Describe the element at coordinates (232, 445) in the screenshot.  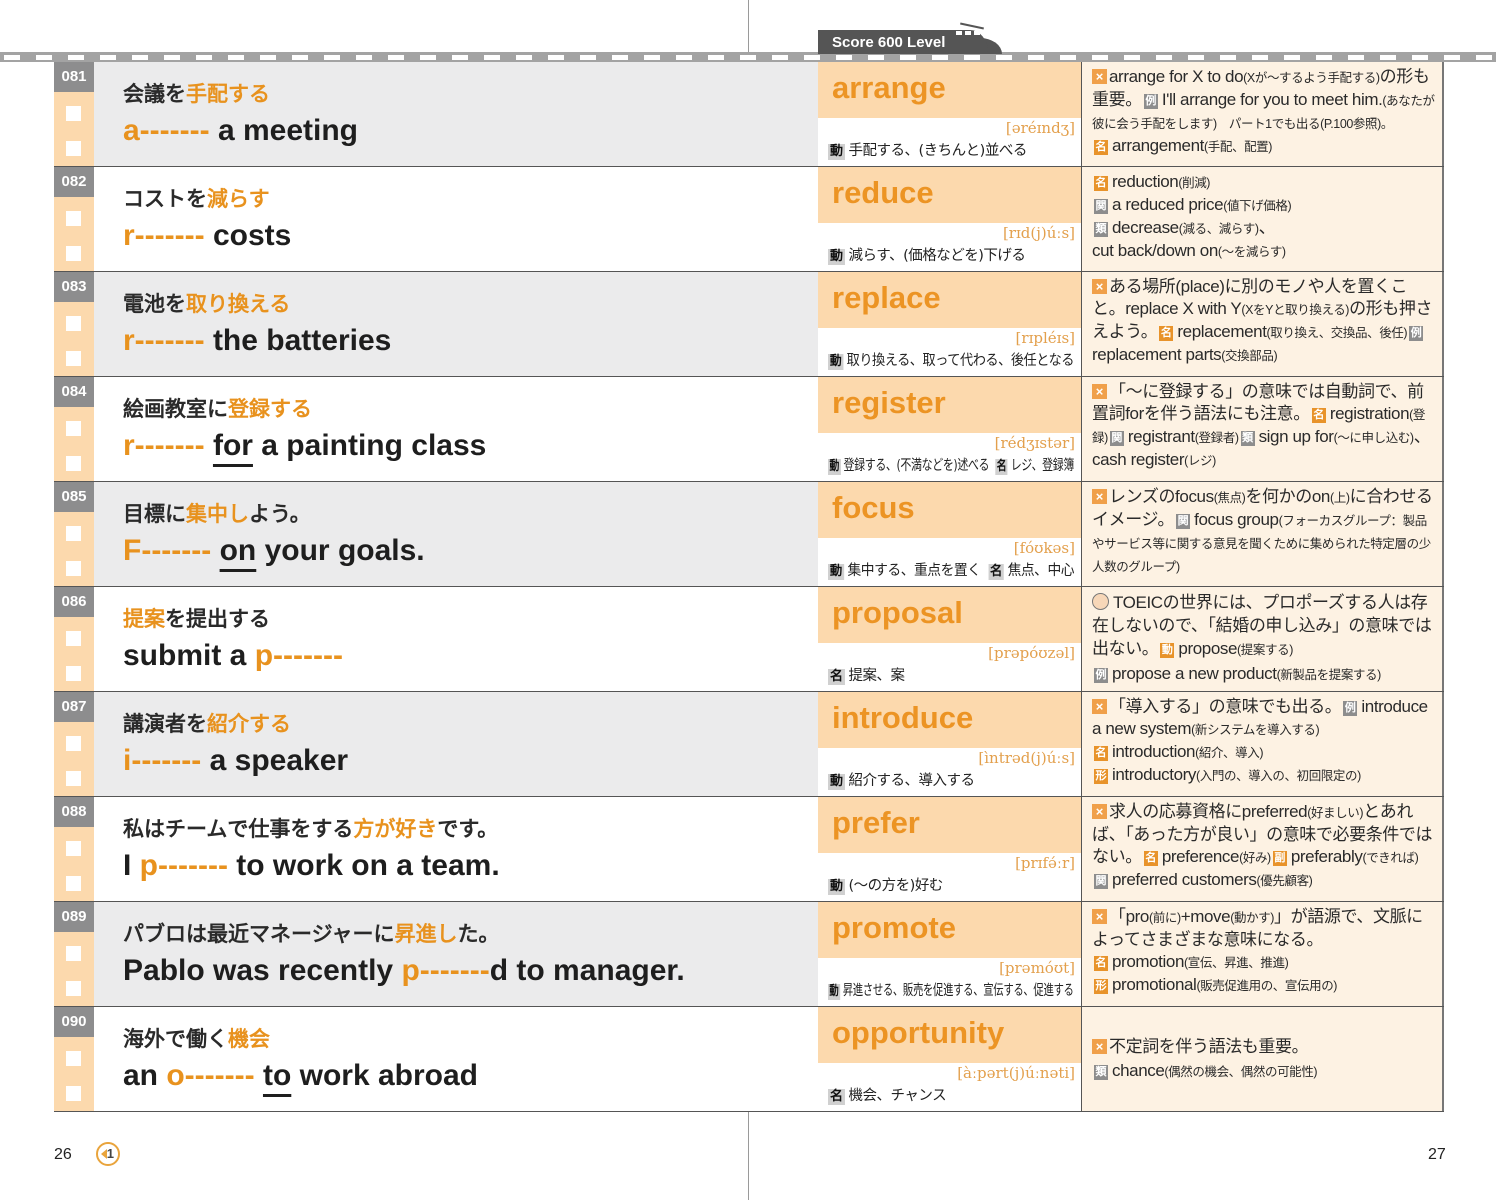
I see `underlined-word: for` at that location.